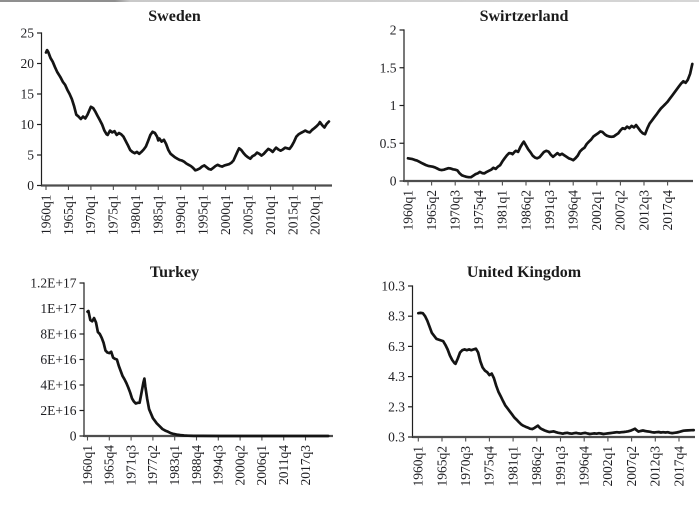  I want to click on y-tick-label: 6.3, so click(396, 346).